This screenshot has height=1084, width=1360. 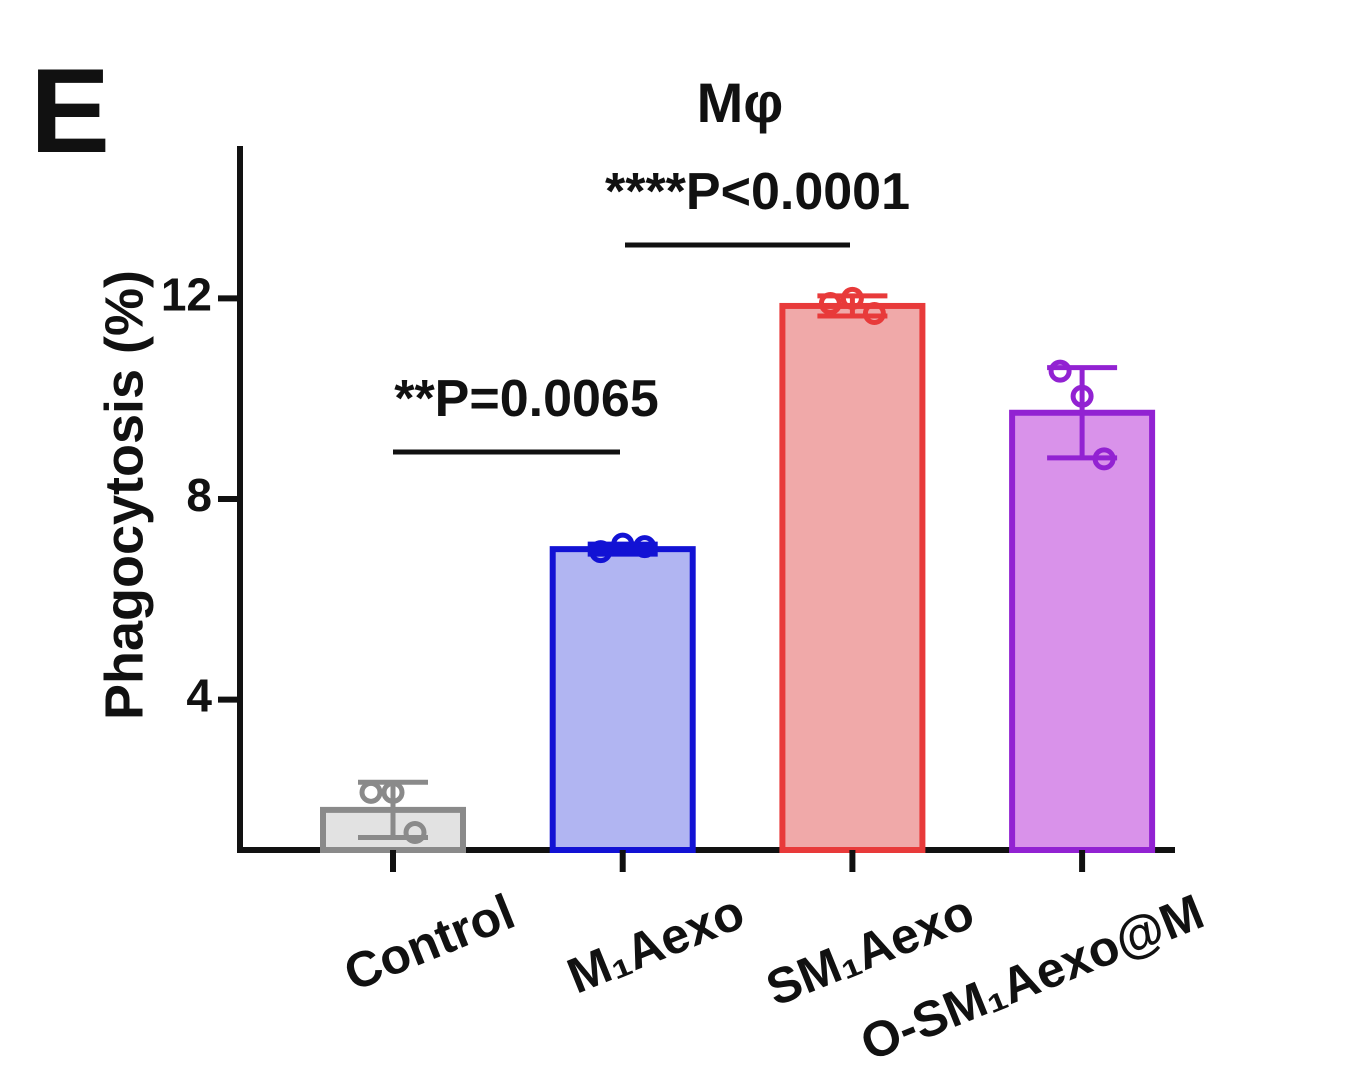 I want to click on panel-label: E, so click(x=70, y=111).